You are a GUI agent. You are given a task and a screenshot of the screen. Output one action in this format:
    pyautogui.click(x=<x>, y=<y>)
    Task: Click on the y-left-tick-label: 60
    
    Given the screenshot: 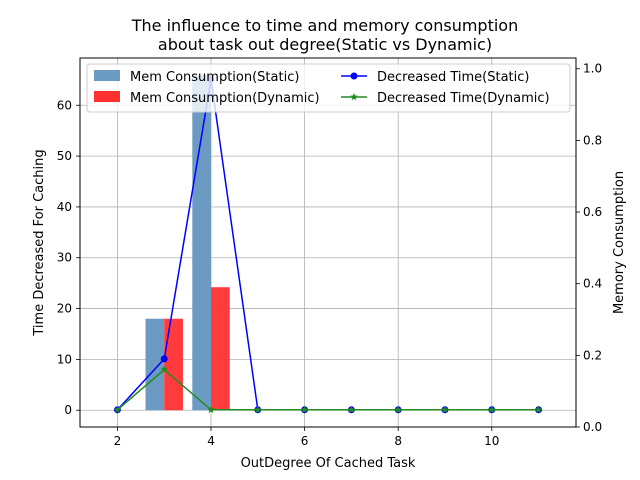 What is the action you would take?
    pyautogui.click(x=64, y=105)
    